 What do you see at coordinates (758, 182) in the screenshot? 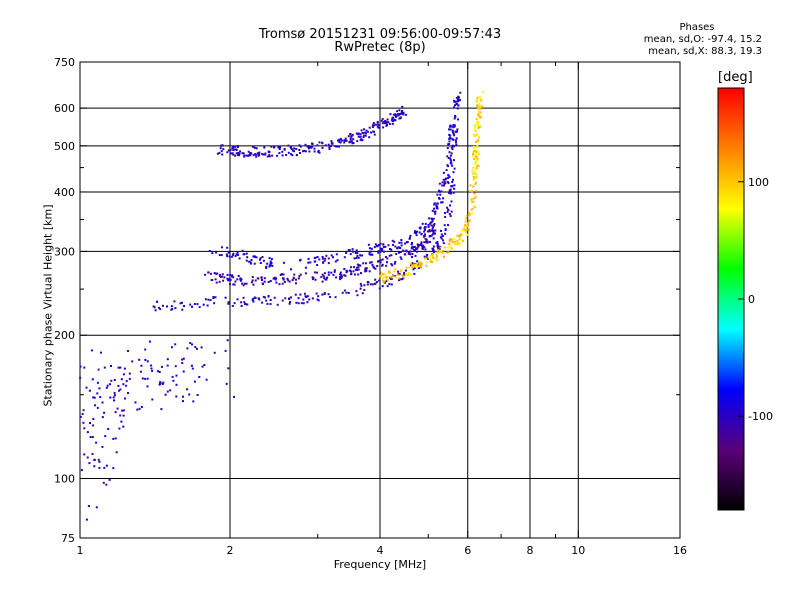
I see `colorbar-tick-label: 100` at bounding box center [758, 182].